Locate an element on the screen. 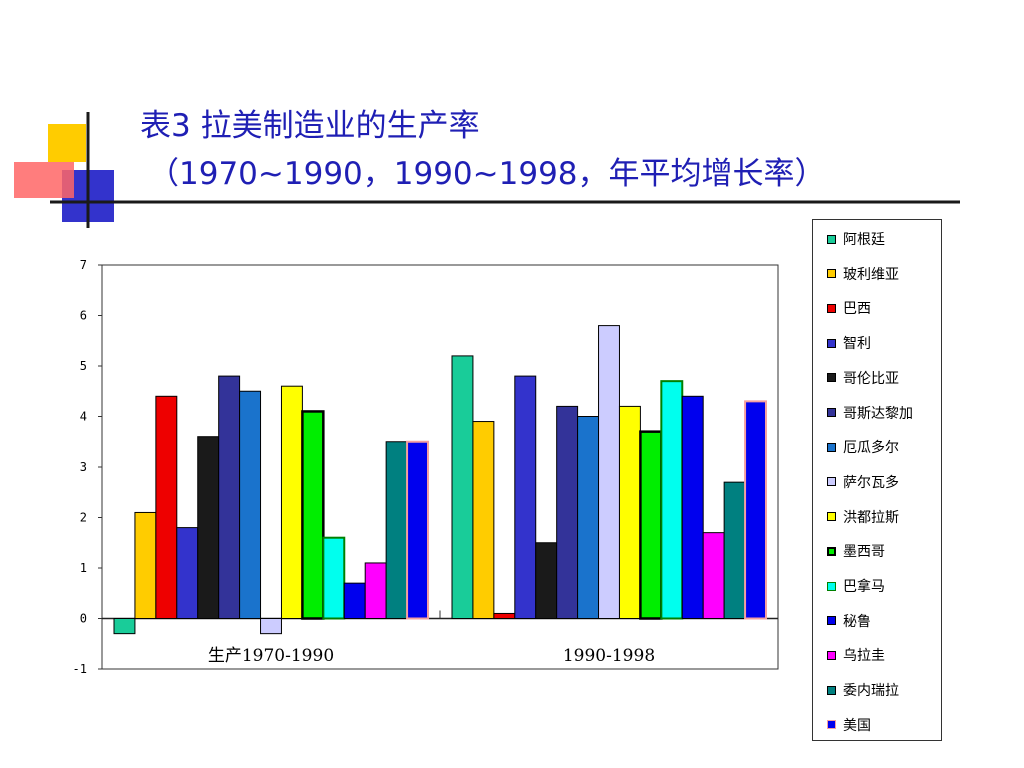 The image size is (1024, 768). legend-label: 哥伦比亚 is located at coordinates (871, 378).